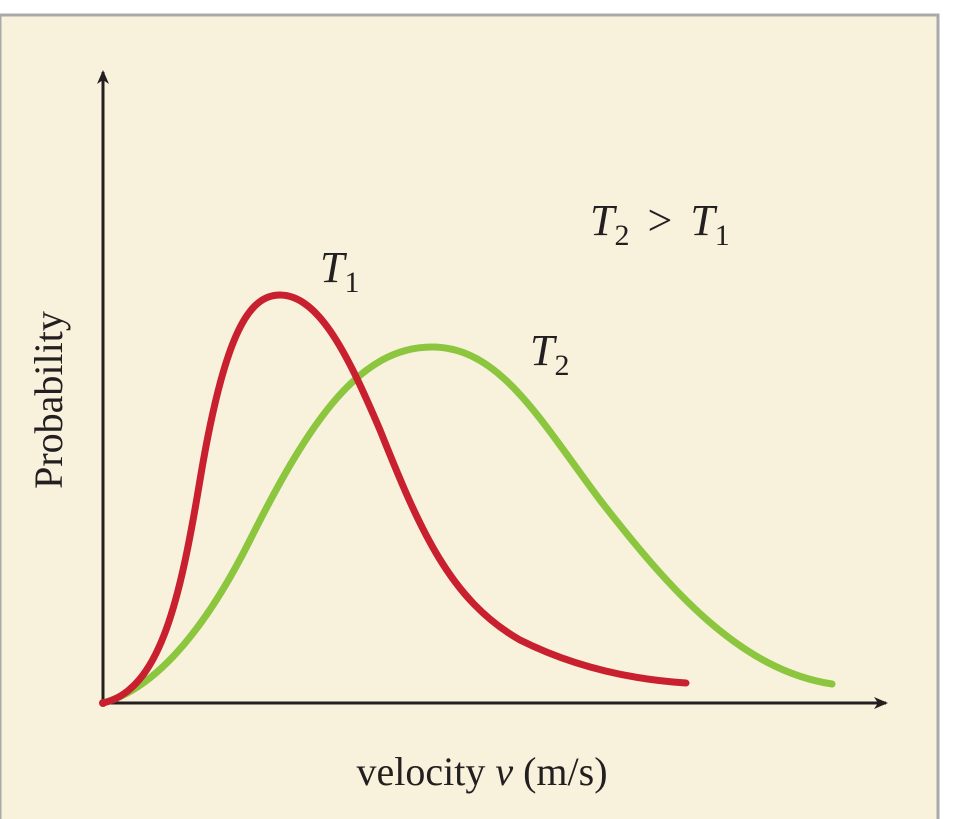 Image resolution: width=972 pixels, height=819 pixels. I want to click on x-label-variable: v, so click(504, 771).